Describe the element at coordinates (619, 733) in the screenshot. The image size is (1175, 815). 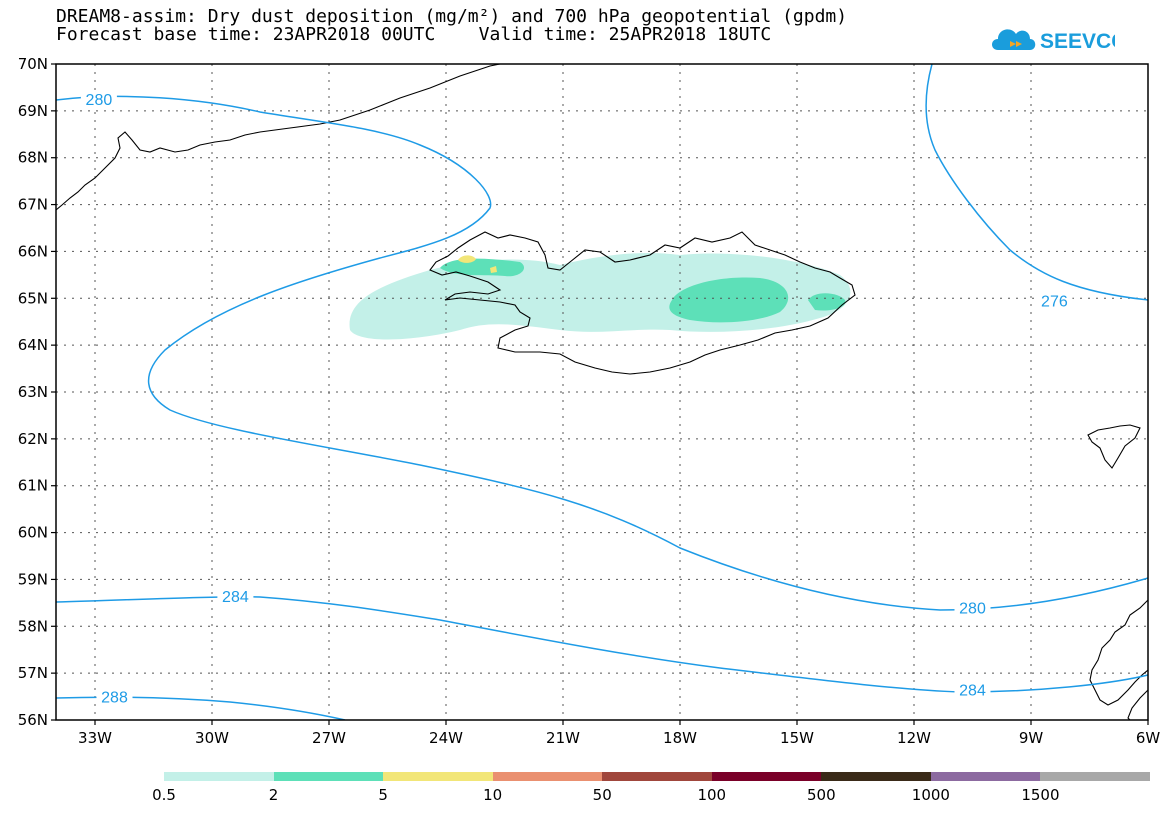
I see `longitude-axis: 33W 30W 27W 24W 21W 18W 15W 12W 9W 6W` at that location.